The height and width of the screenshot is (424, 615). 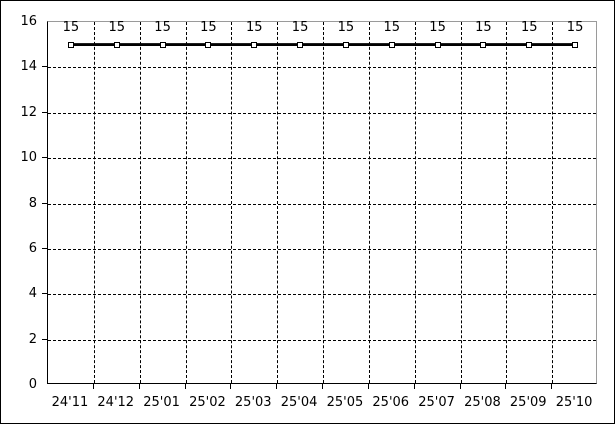 I want to click on y-tick-label: 12, so click(x=28, y=112).